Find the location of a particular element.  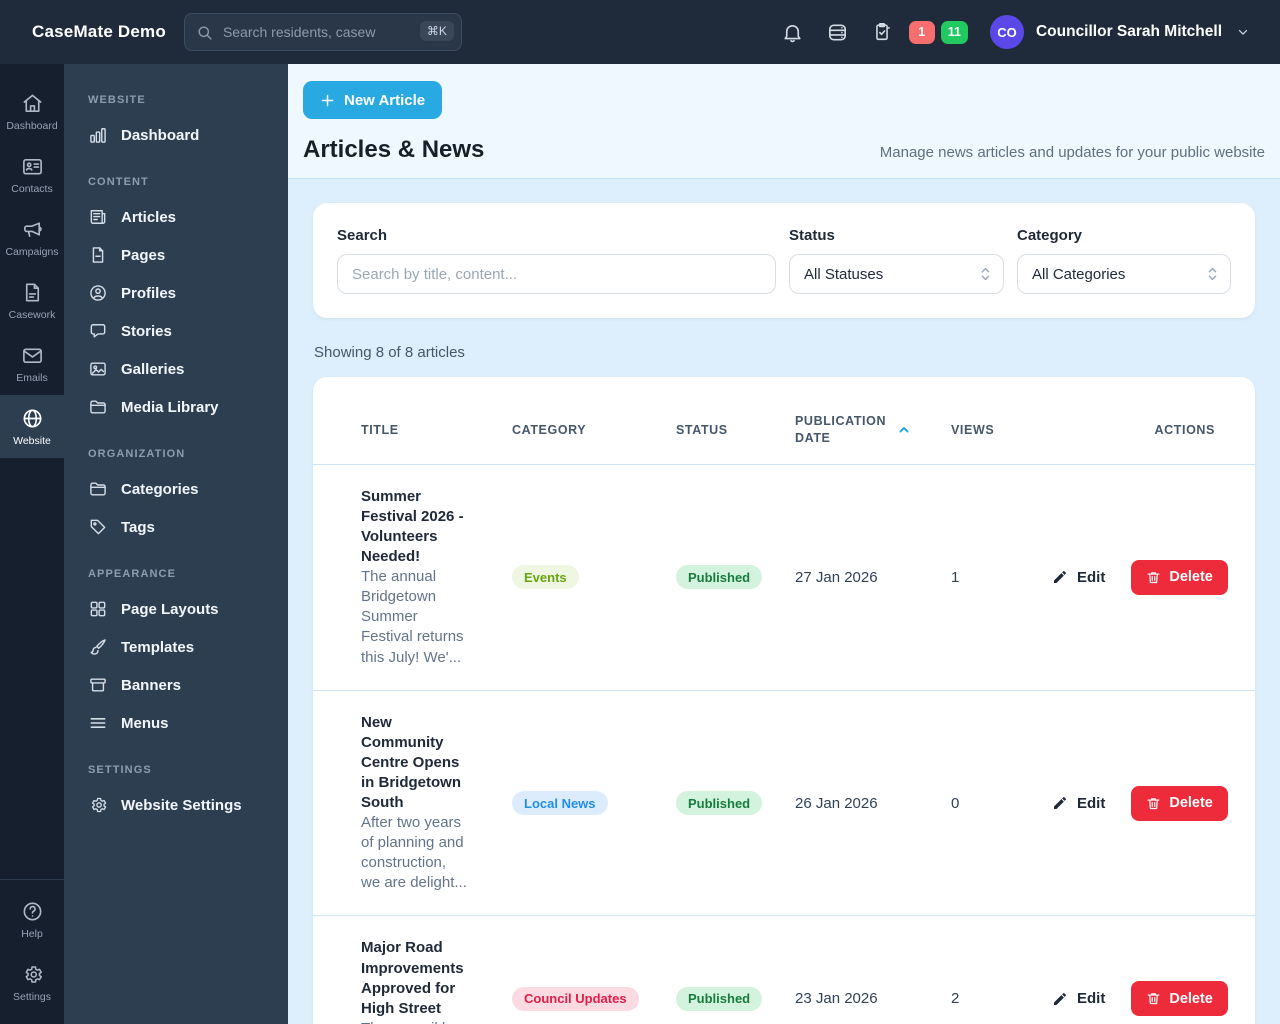

sidebar-item-menus: Menus is located at coordinates (176, 723).